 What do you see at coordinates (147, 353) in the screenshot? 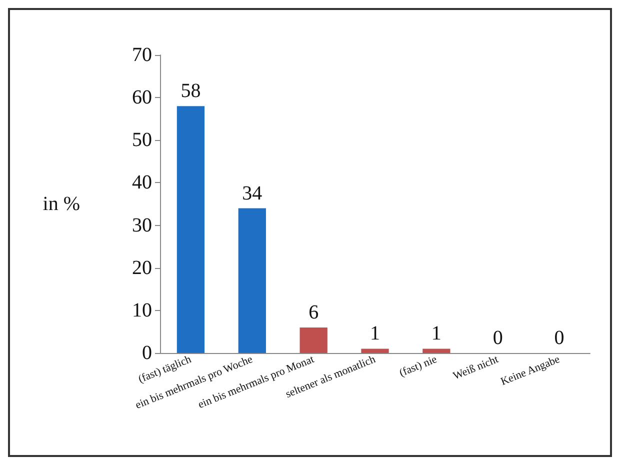
I see `y-tick-label: 0` at bounding box center [147, 353].